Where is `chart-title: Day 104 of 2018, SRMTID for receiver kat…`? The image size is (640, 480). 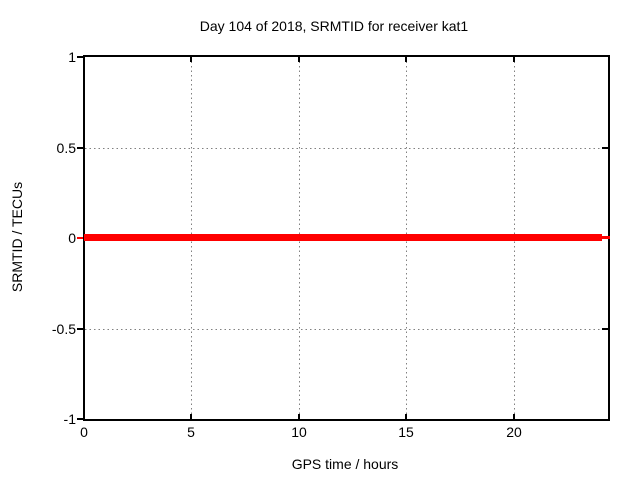
chart-title: Day 104 of 2018, SRMTID for receiver kat… is located at coordinates (334, 26).